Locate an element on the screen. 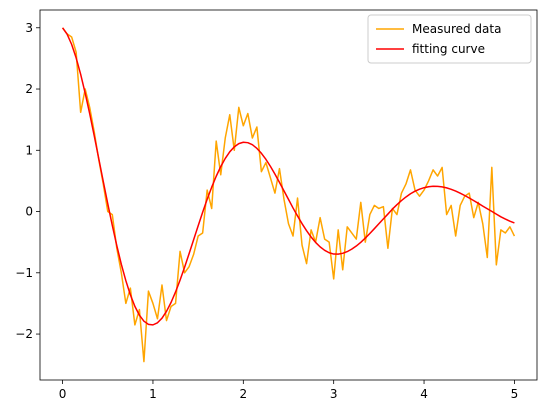  y-tick-label: −2 is located at coordinates (24, 334).